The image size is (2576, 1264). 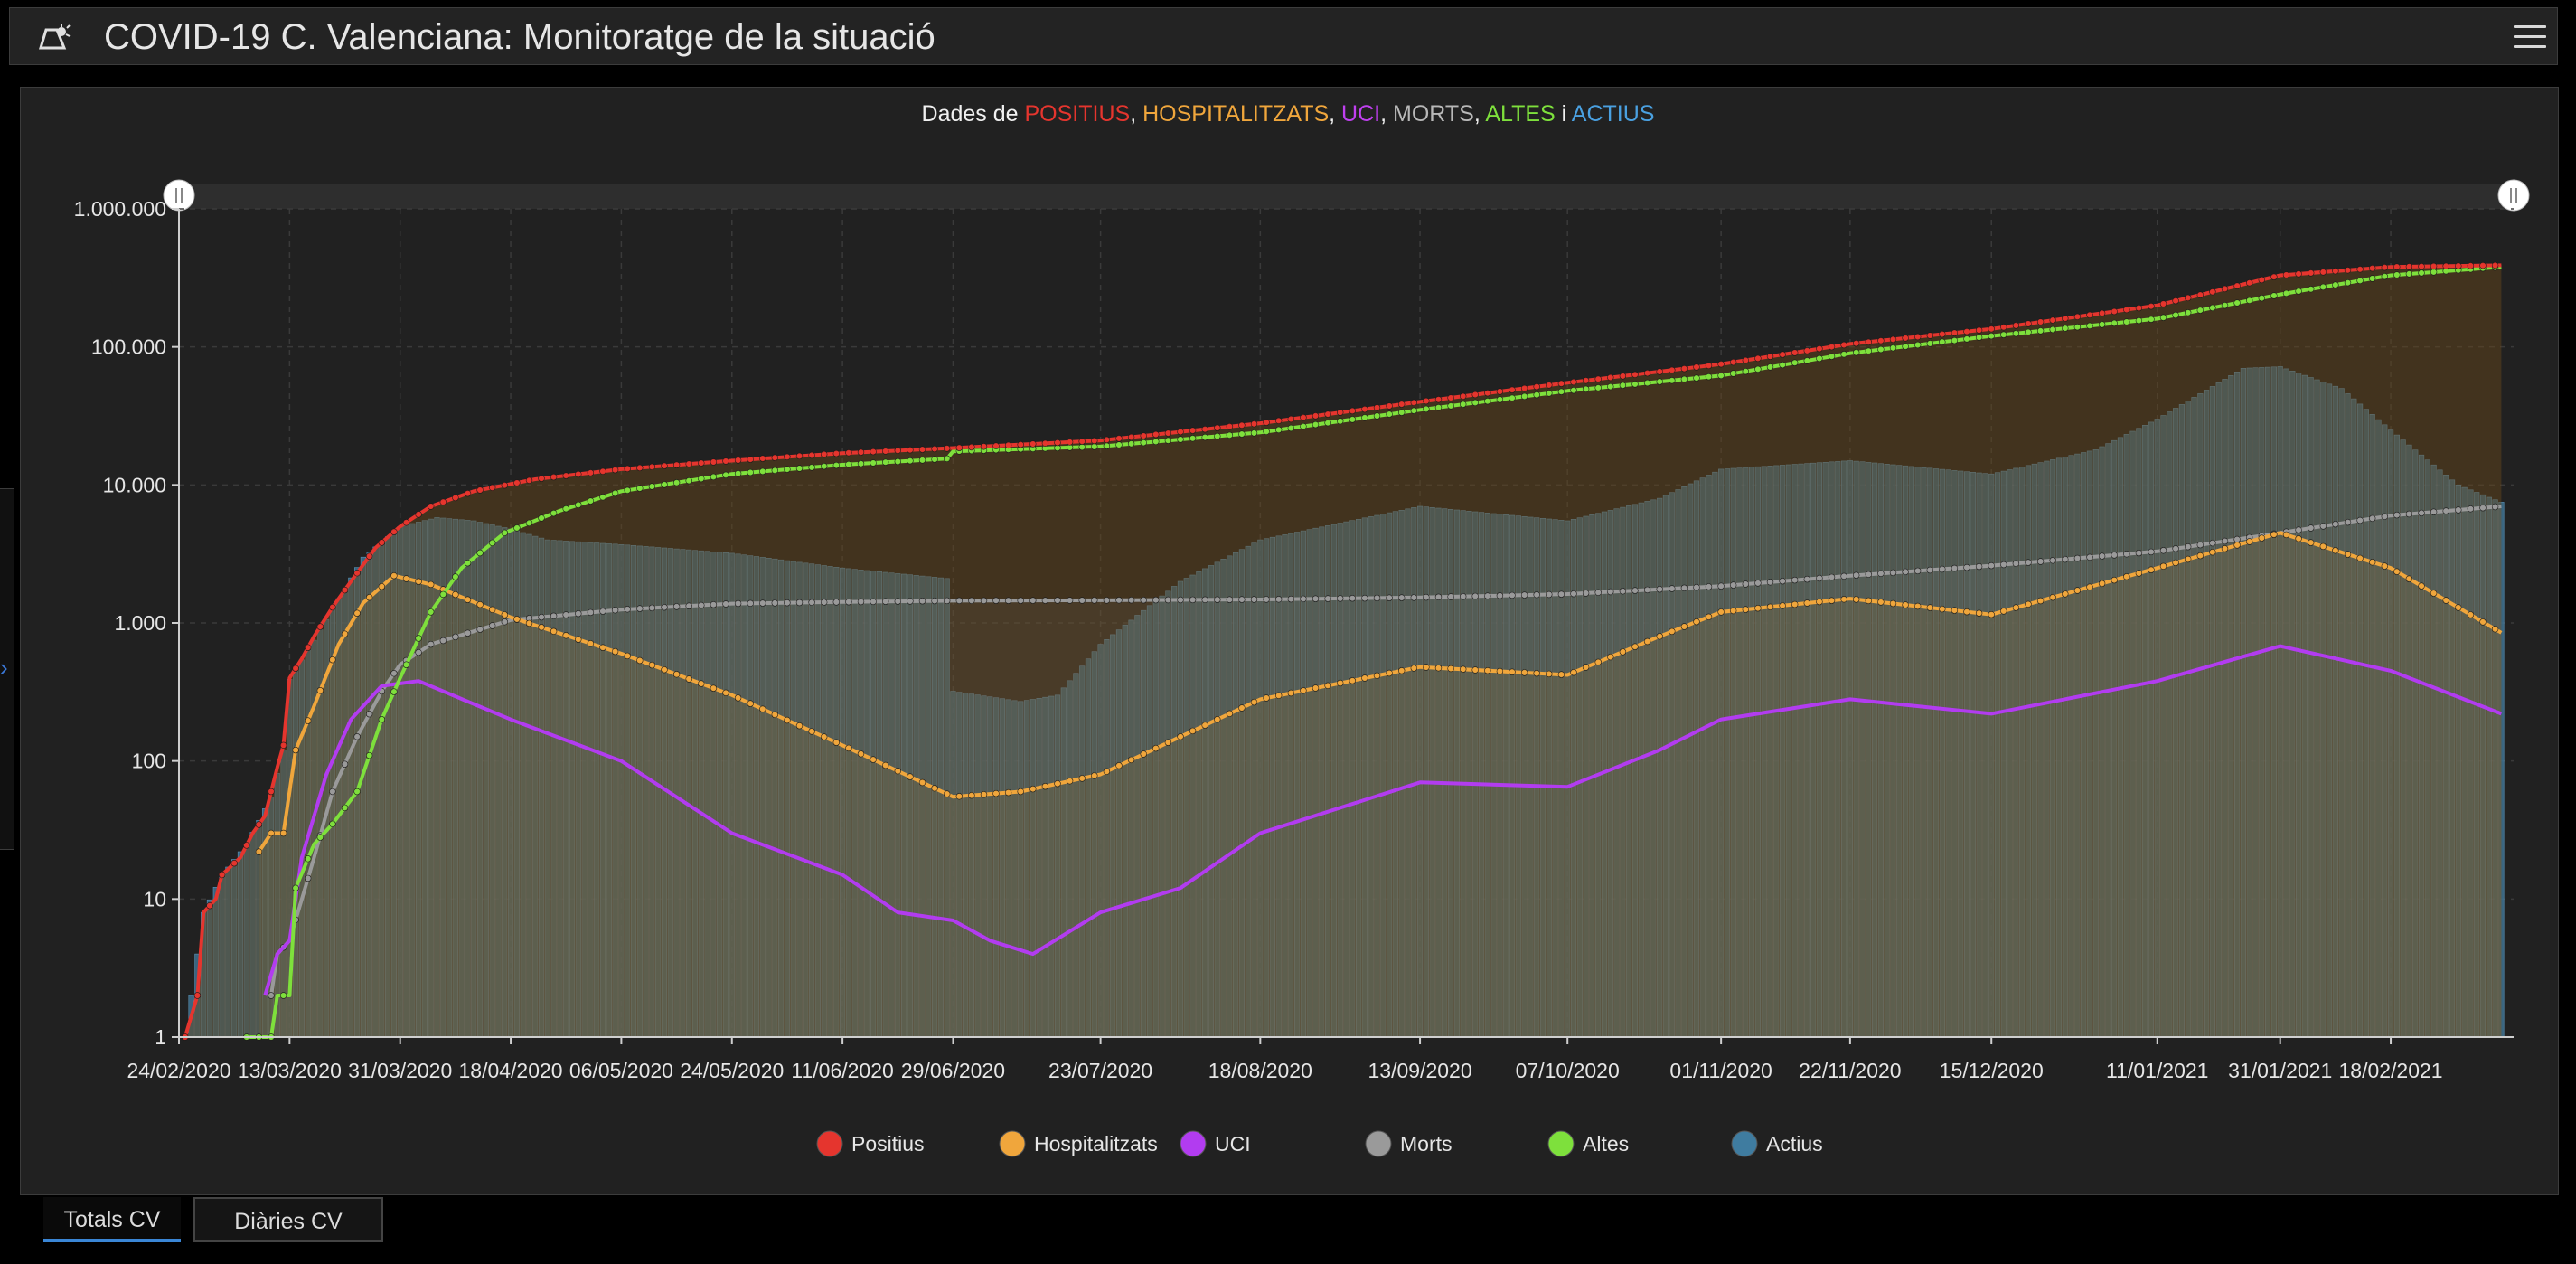 I want to click on virus-flask-icon, so click(x=55, y=37).